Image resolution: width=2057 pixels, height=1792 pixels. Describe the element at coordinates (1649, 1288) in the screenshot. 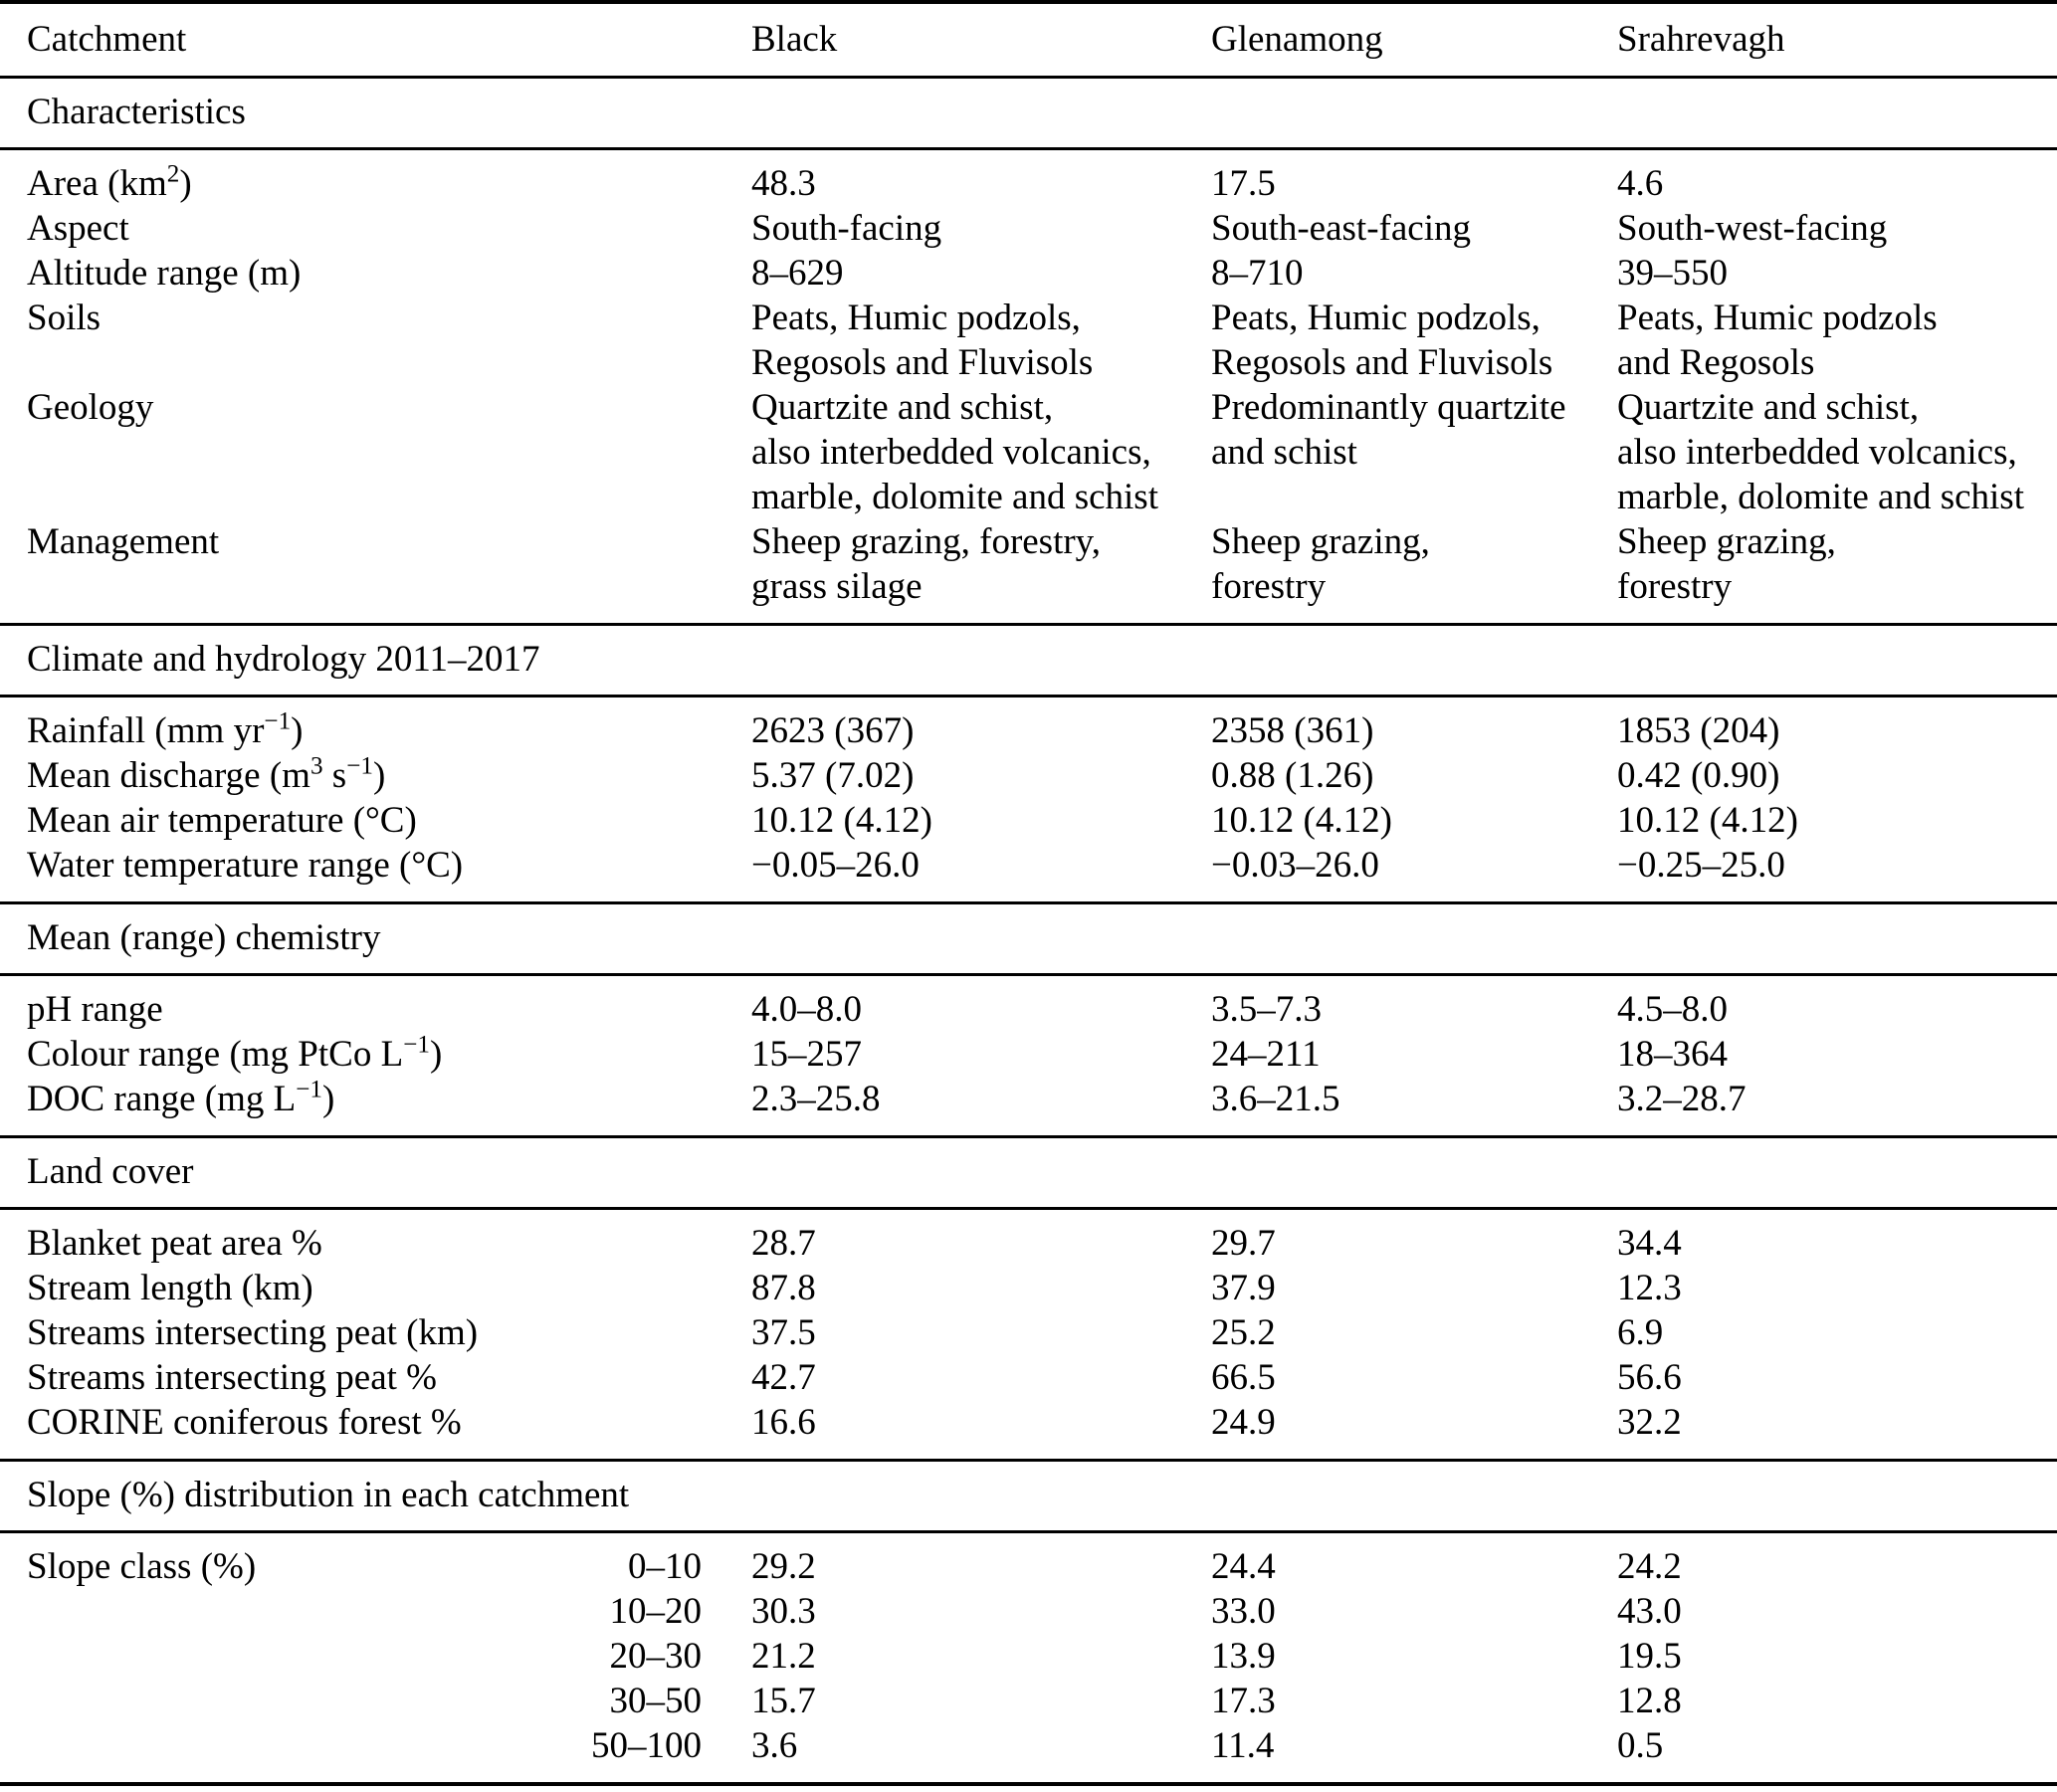

I see `cell-srahrevagh: 12.3` at that location.